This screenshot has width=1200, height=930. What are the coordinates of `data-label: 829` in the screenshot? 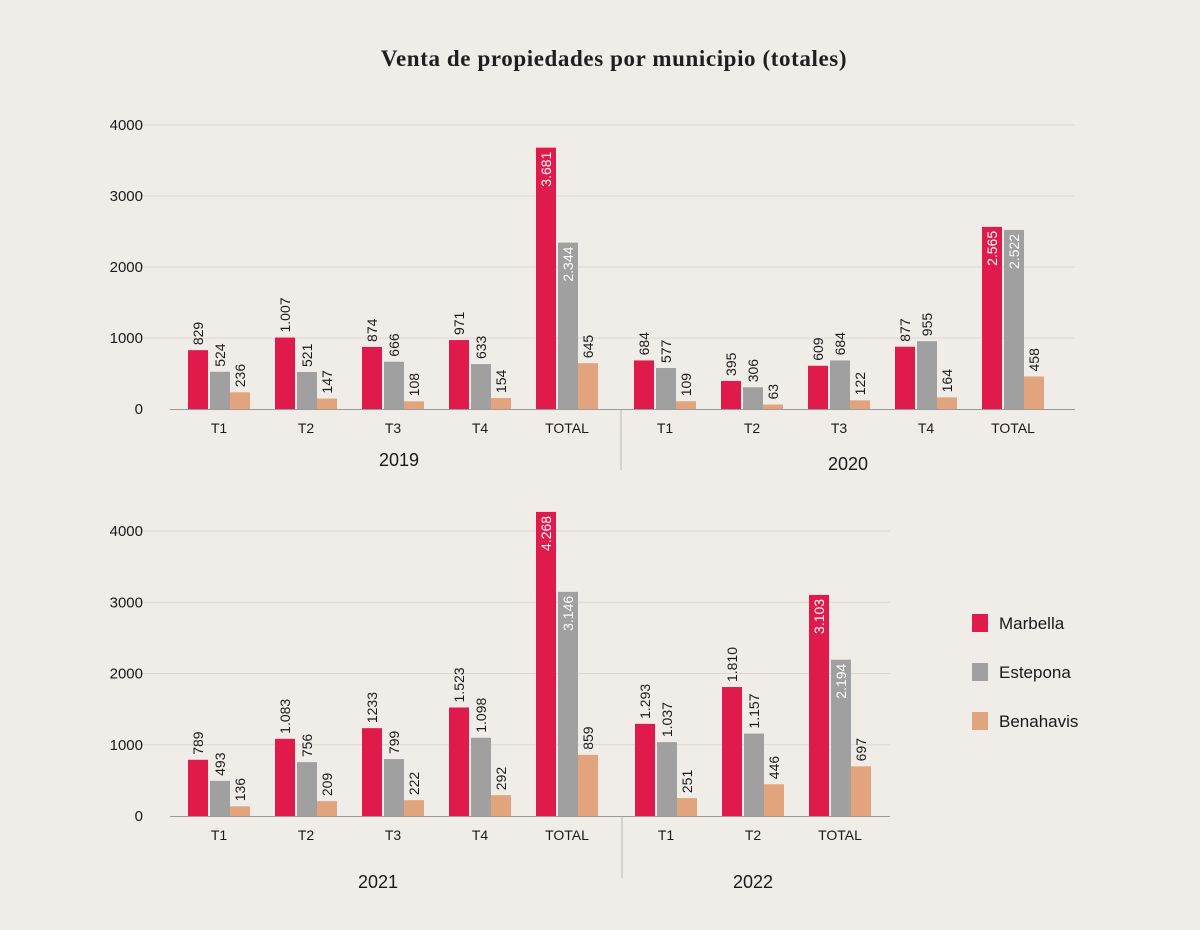 It's located at (198, 334).